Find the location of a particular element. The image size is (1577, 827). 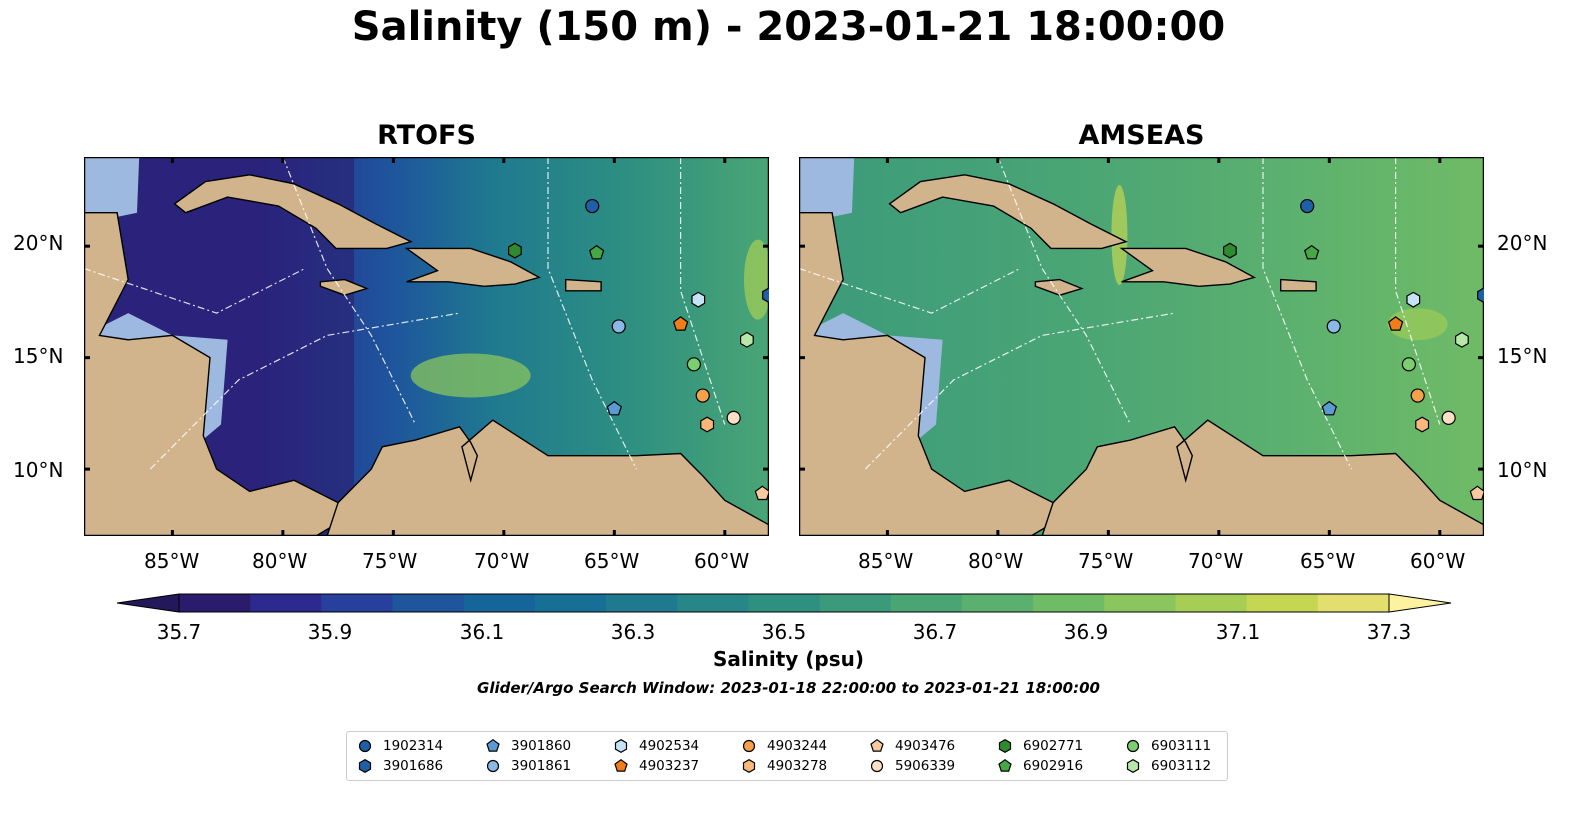

colorbar-tick-36-9: 36.9 is located at coordinates (1086, 632).